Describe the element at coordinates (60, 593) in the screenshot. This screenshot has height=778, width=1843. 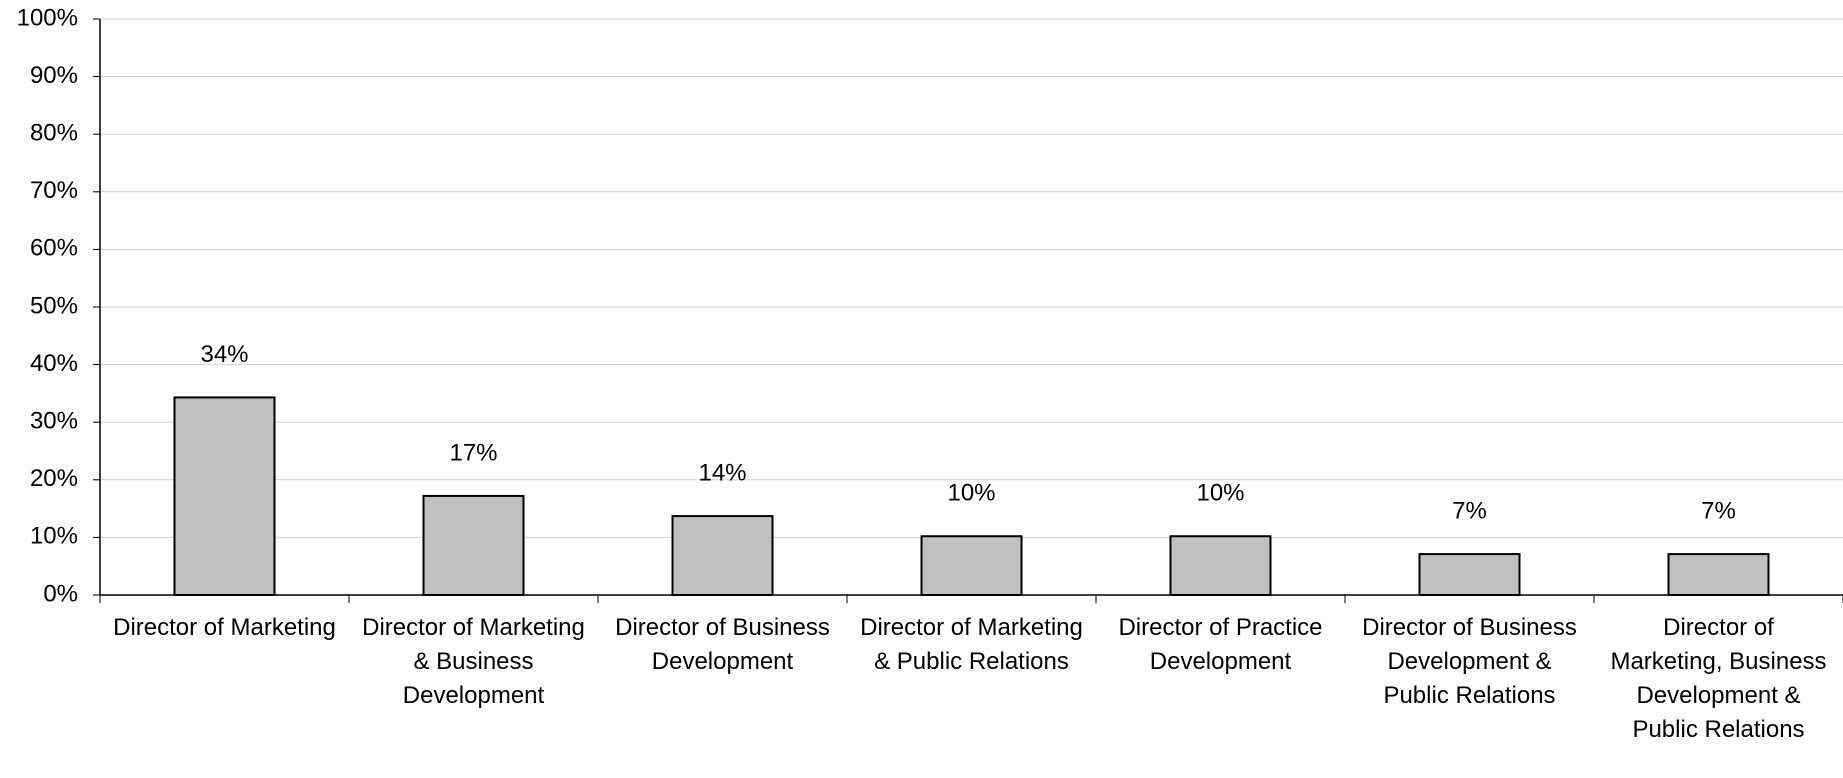
I see `y-tick-label: 0%` at that location.